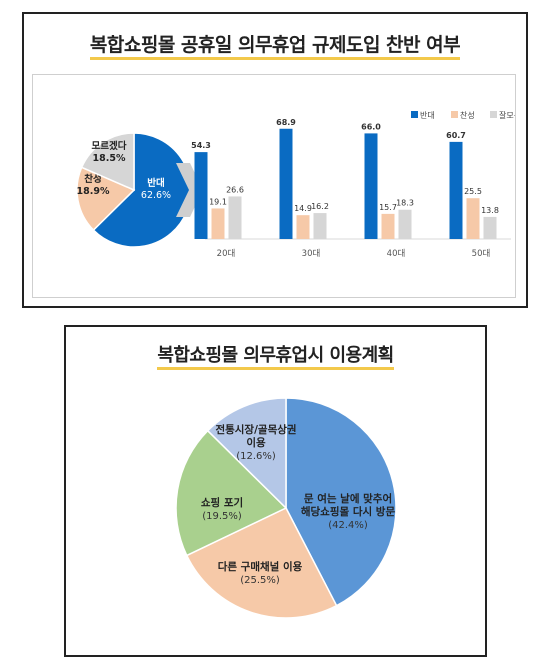 The image size is (533, 661). I want to click on slice-value-label: (19.5%), so click(222, 516).